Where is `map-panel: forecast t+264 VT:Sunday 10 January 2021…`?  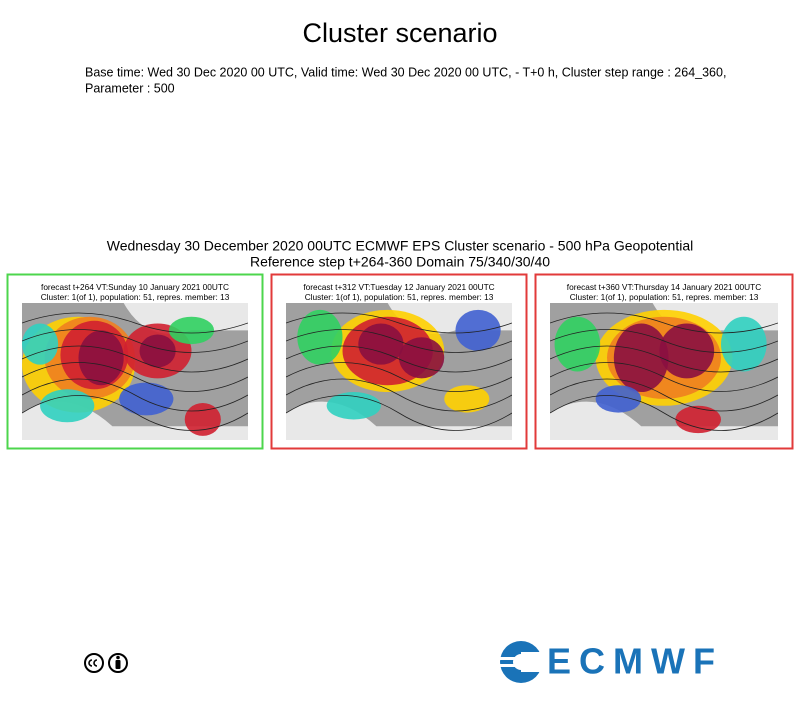
map-panel: forecast t+264 VT:Sunday 10 January 2021… is located at coordinates (135, 361).